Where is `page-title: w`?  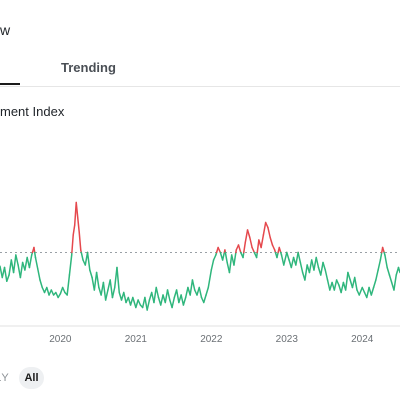 page-title: w is located at coordinates (5, 30).